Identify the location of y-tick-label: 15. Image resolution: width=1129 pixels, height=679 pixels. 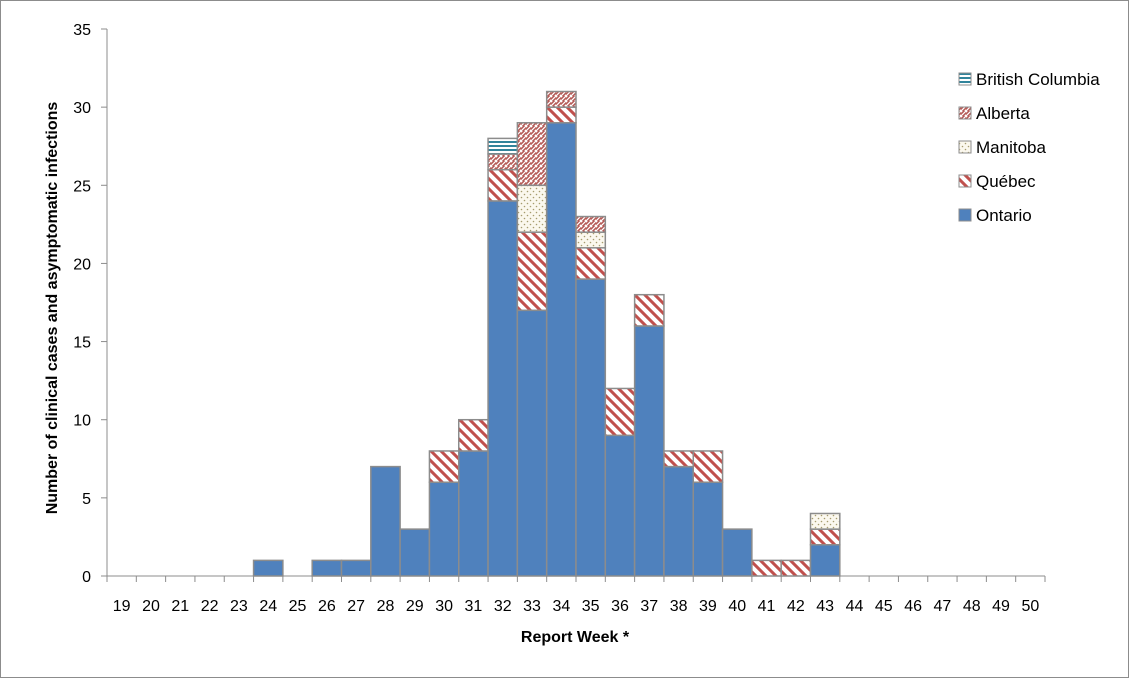
(82, 343).